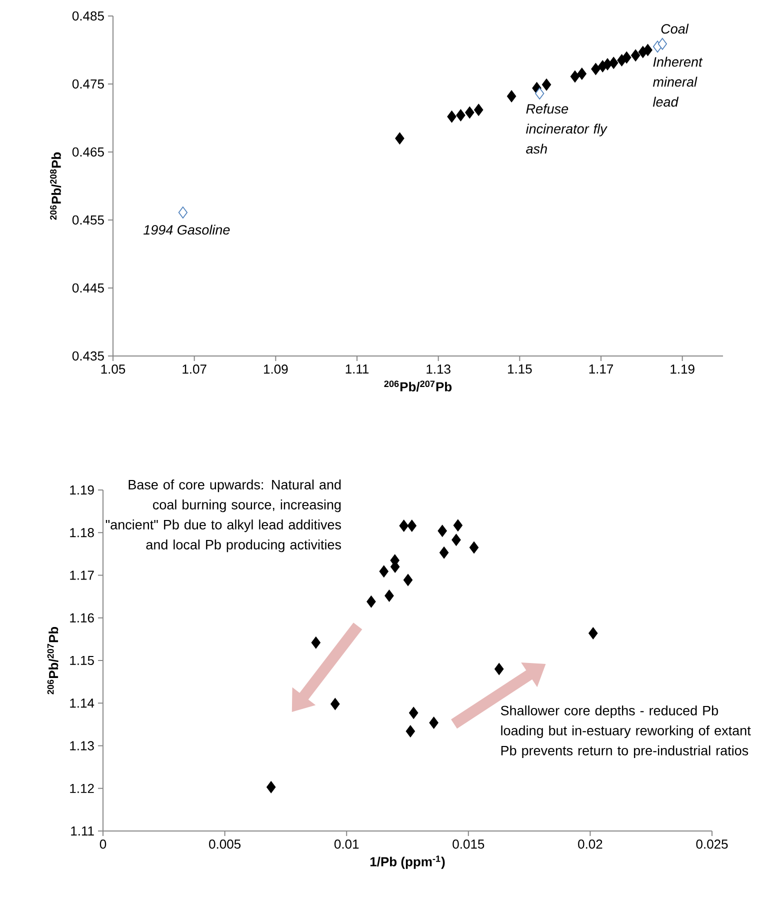  What do you see at coordinates (590, 844) in the screenshot?
I see `x-tick-label: 0.02` at bounding box center [590, 844].